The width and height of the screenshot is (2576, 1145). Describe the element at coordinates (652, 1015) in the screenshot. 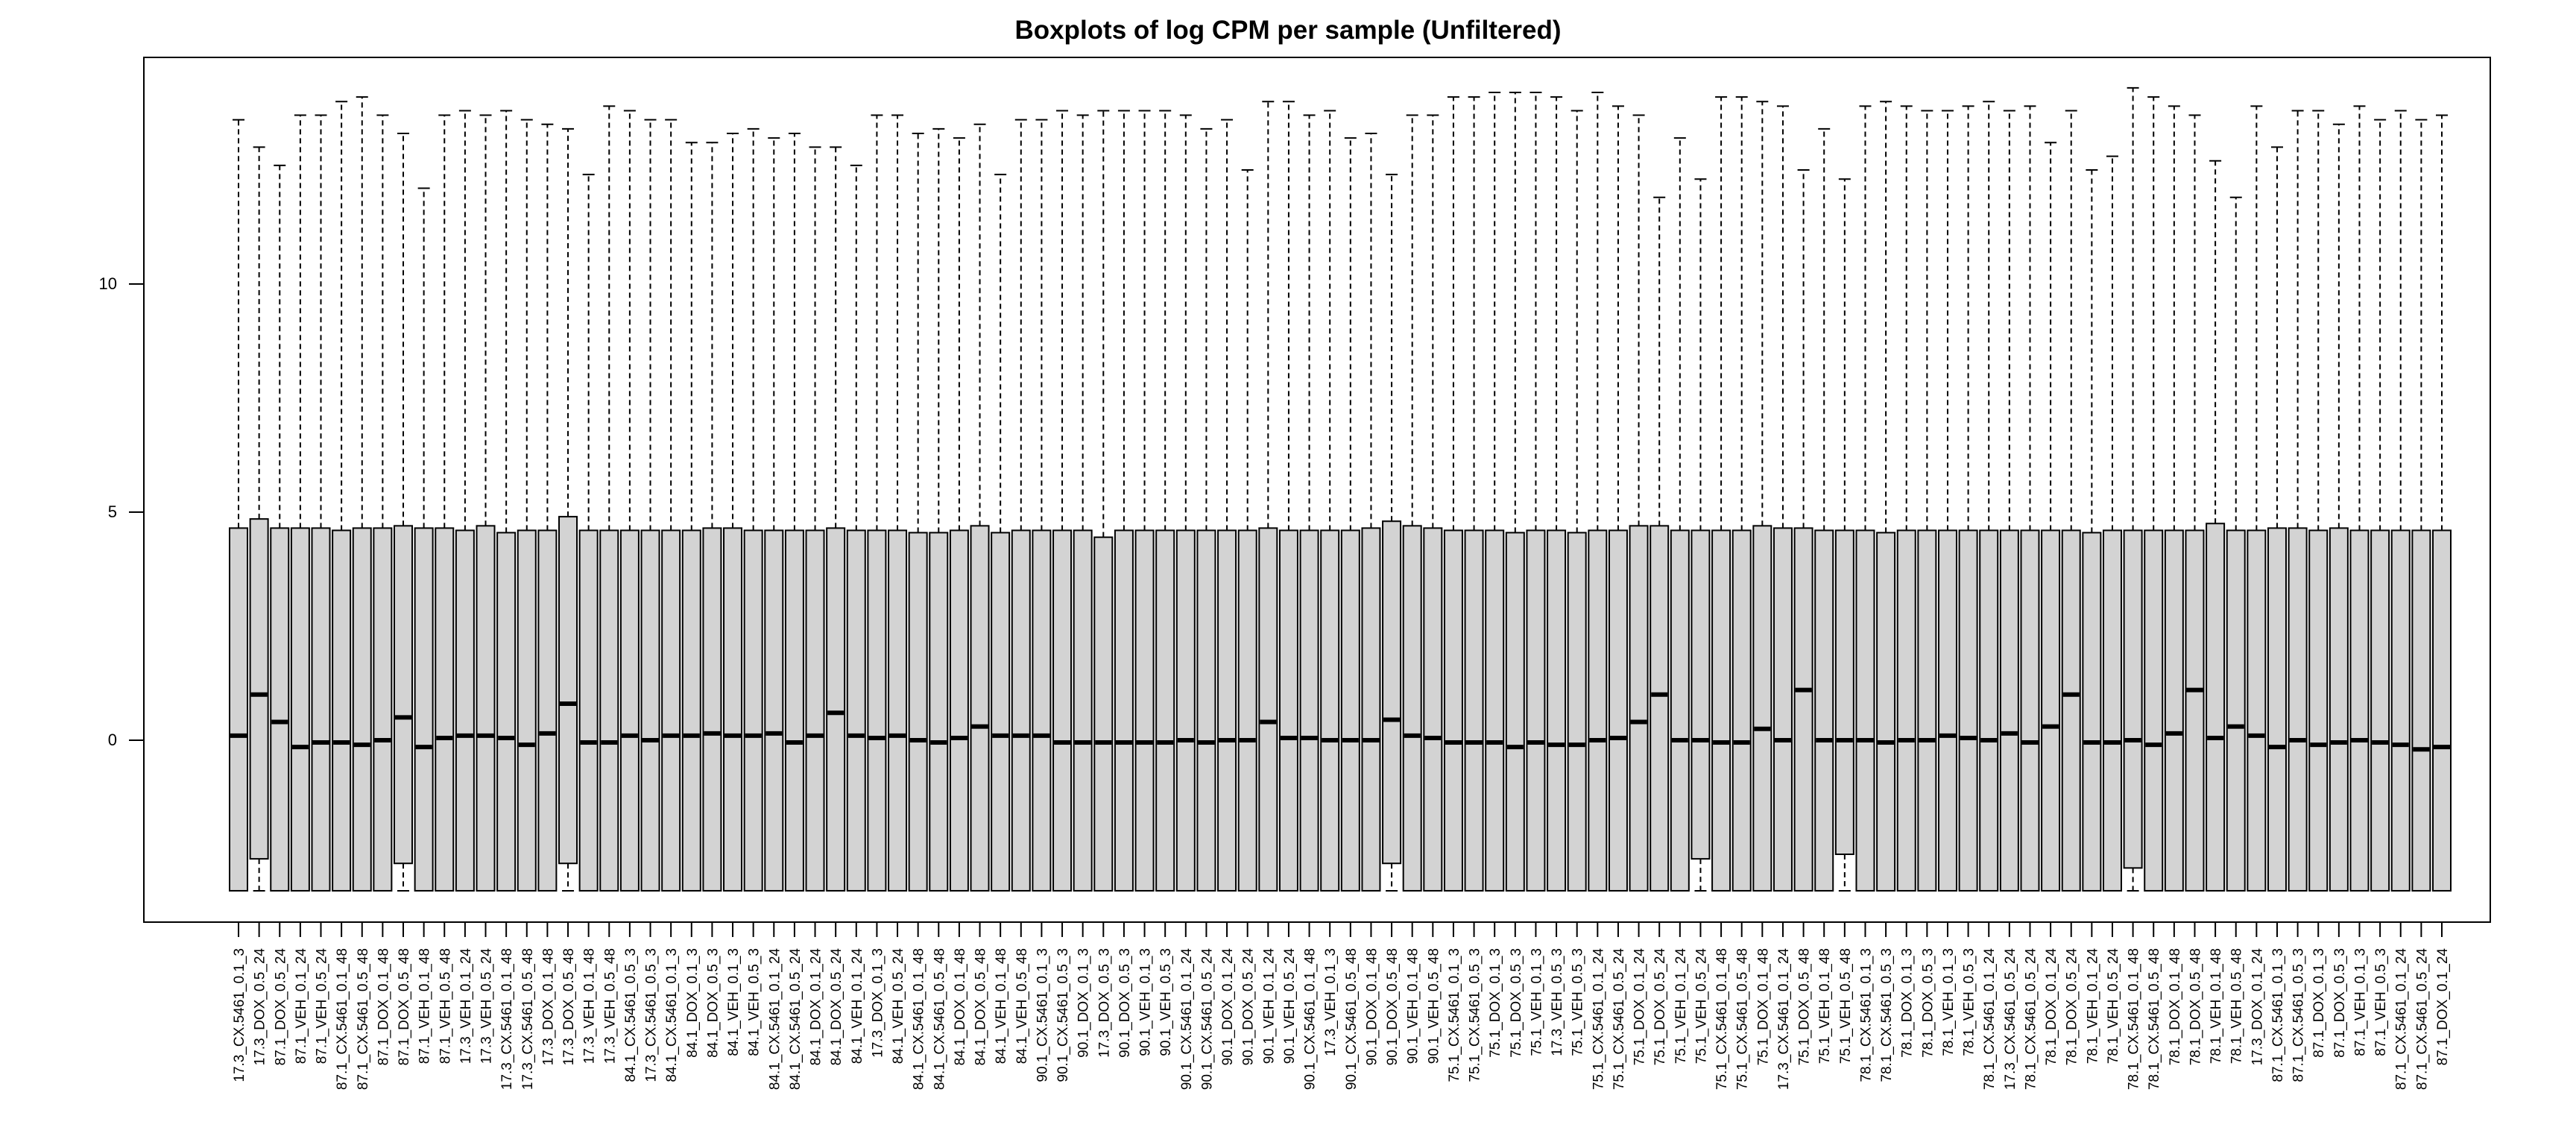

I see `x-tick-label: 17.3_CX.5461_0.5_3` at that location.